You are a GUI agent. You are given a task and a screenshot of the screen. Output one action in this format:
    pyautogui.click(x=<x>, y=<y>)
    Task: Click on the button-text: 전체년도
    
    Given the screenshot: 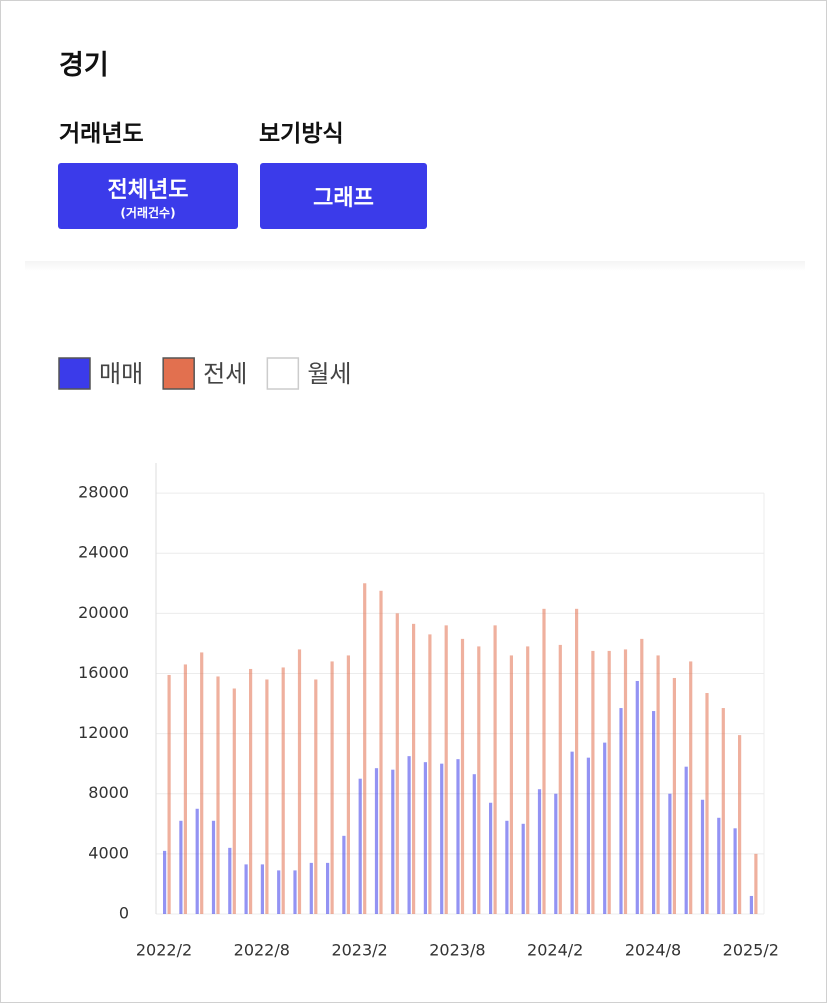 What is the action you would take?
    pyautogui.click(x=148, y=190)
    